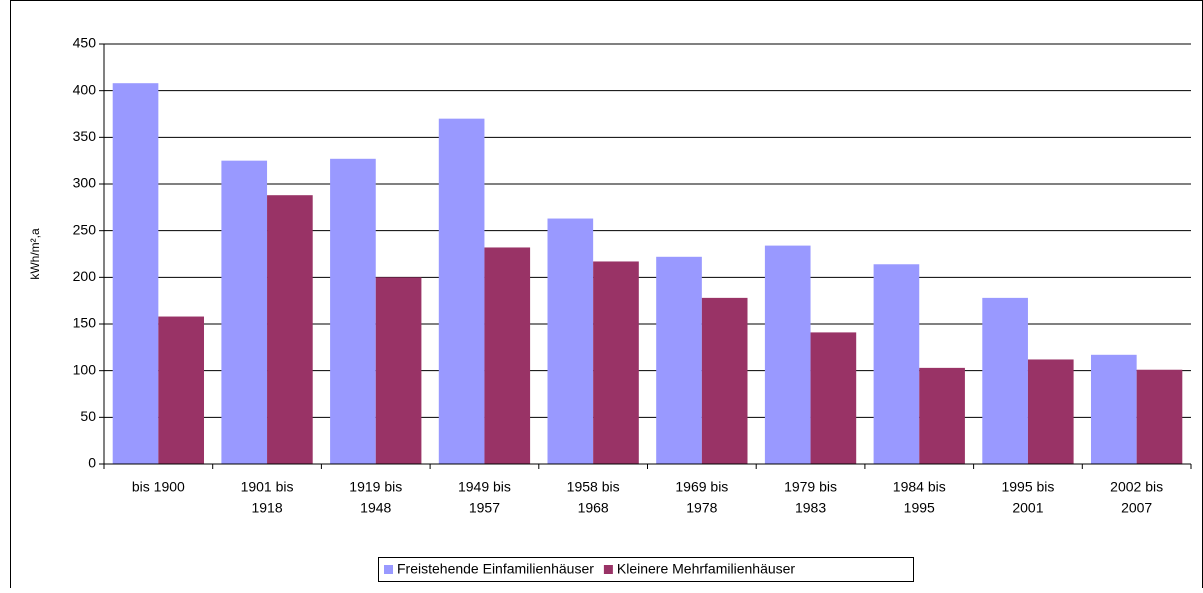 This screenshot has width=1203, height=593. I want to click on y-tick-label: 450, so click(85, 43).